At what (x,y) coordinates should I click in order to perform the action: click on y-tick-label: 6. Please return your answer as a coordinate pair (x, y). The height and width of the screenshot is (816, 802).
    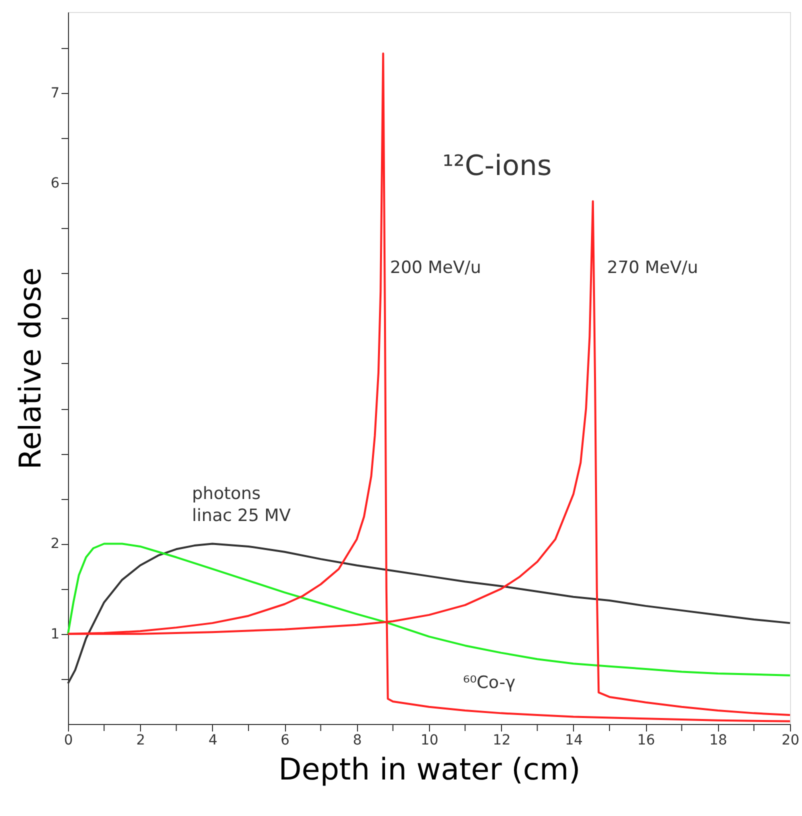
    Looking at the image, I should click on (55, 184).